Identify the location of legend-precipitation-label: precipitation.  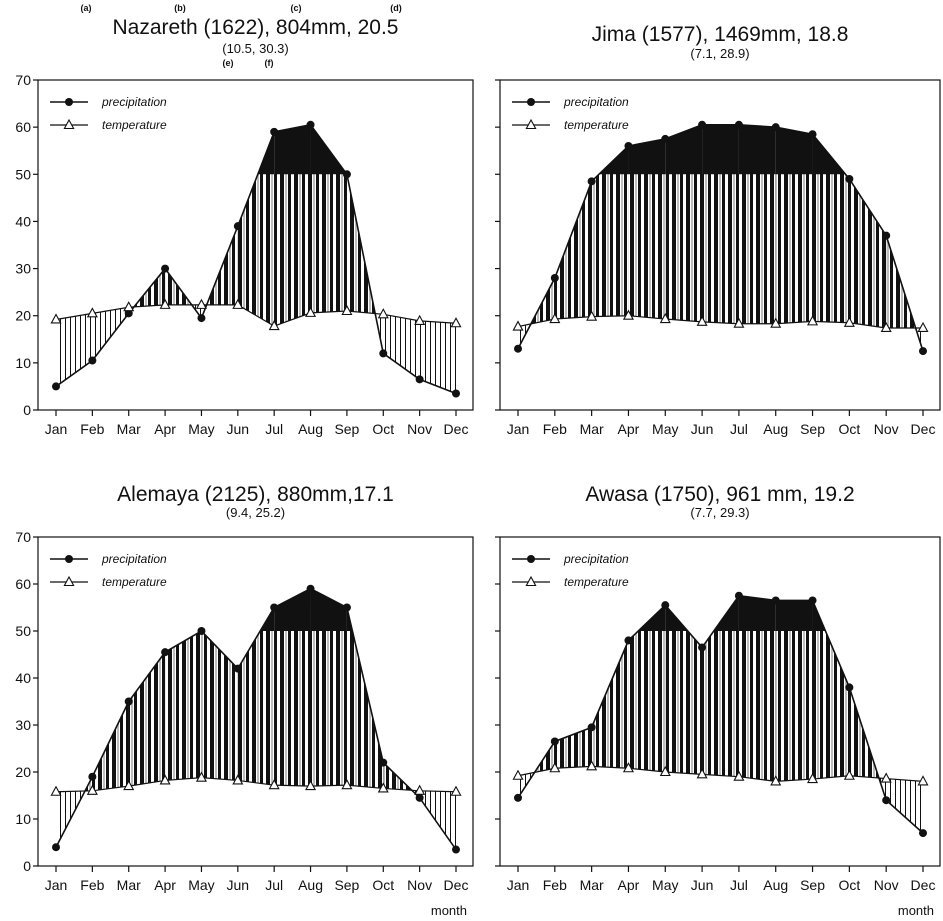
(134, 102).